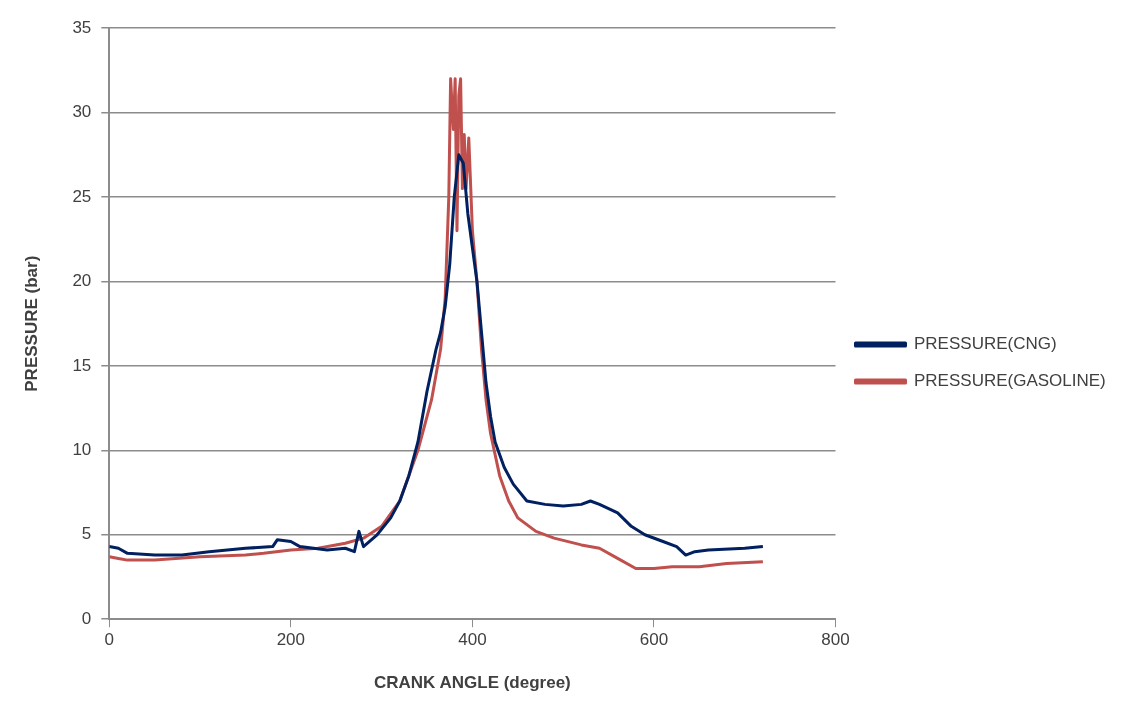 The image size is (1132, 723). What do you see at coordinates (1010, 381) in the screenshot?
I see `legend-label: PRESSURE(GASOLINE)` at bounding box center [1010, 381].